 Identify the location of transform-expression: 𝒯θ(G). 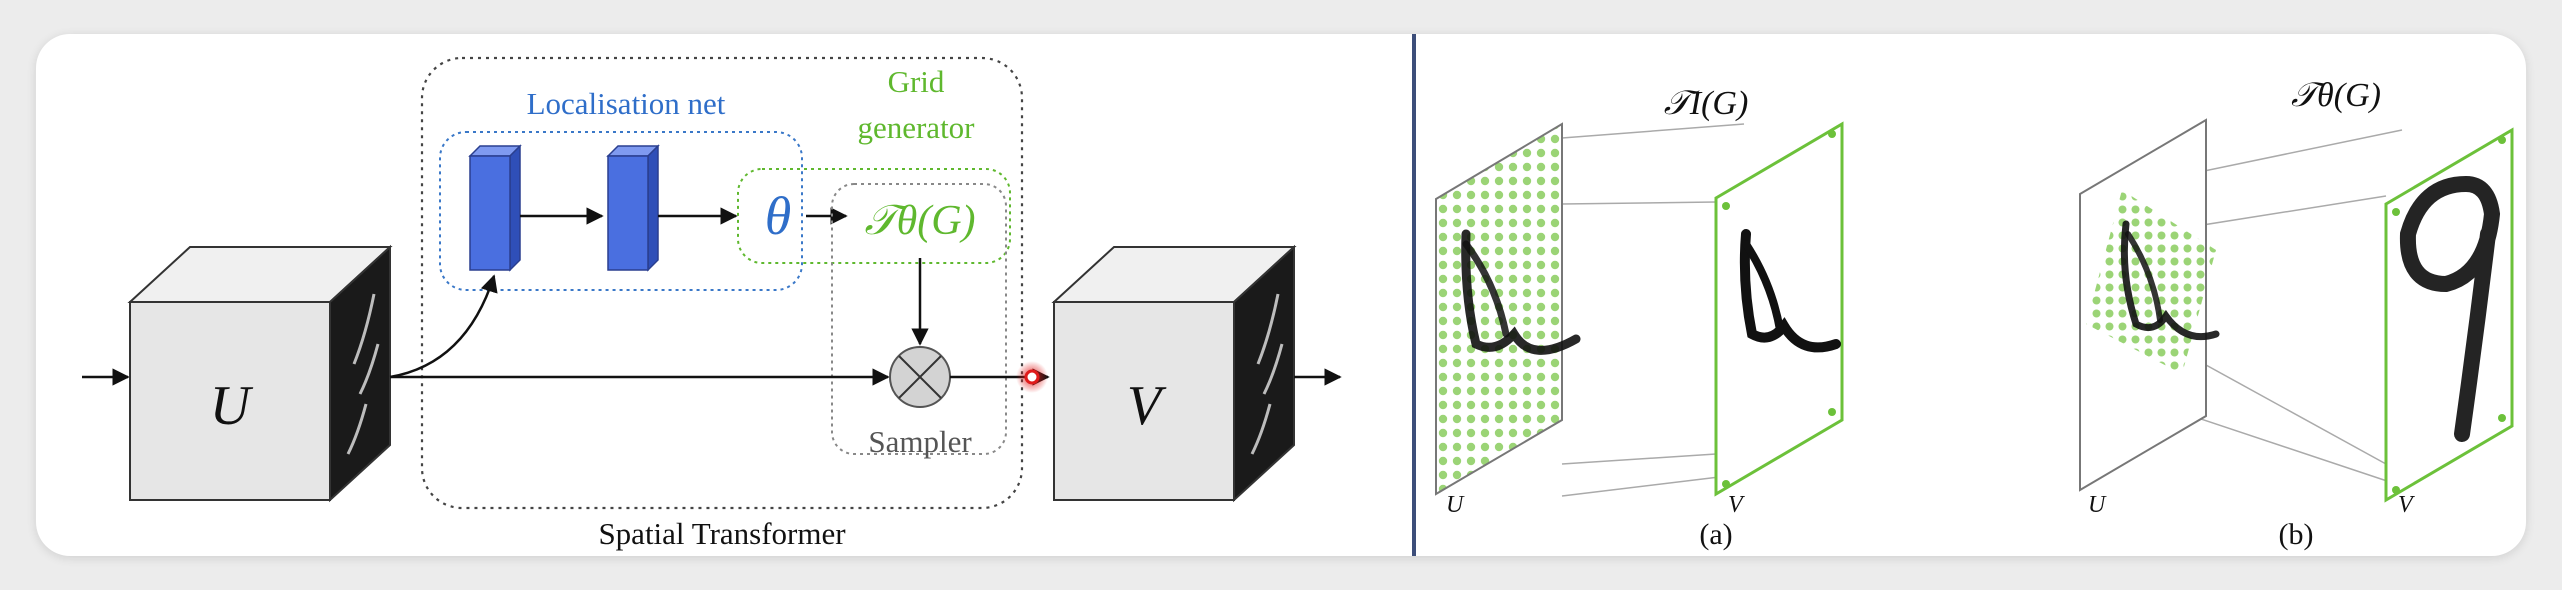
(919, 221).